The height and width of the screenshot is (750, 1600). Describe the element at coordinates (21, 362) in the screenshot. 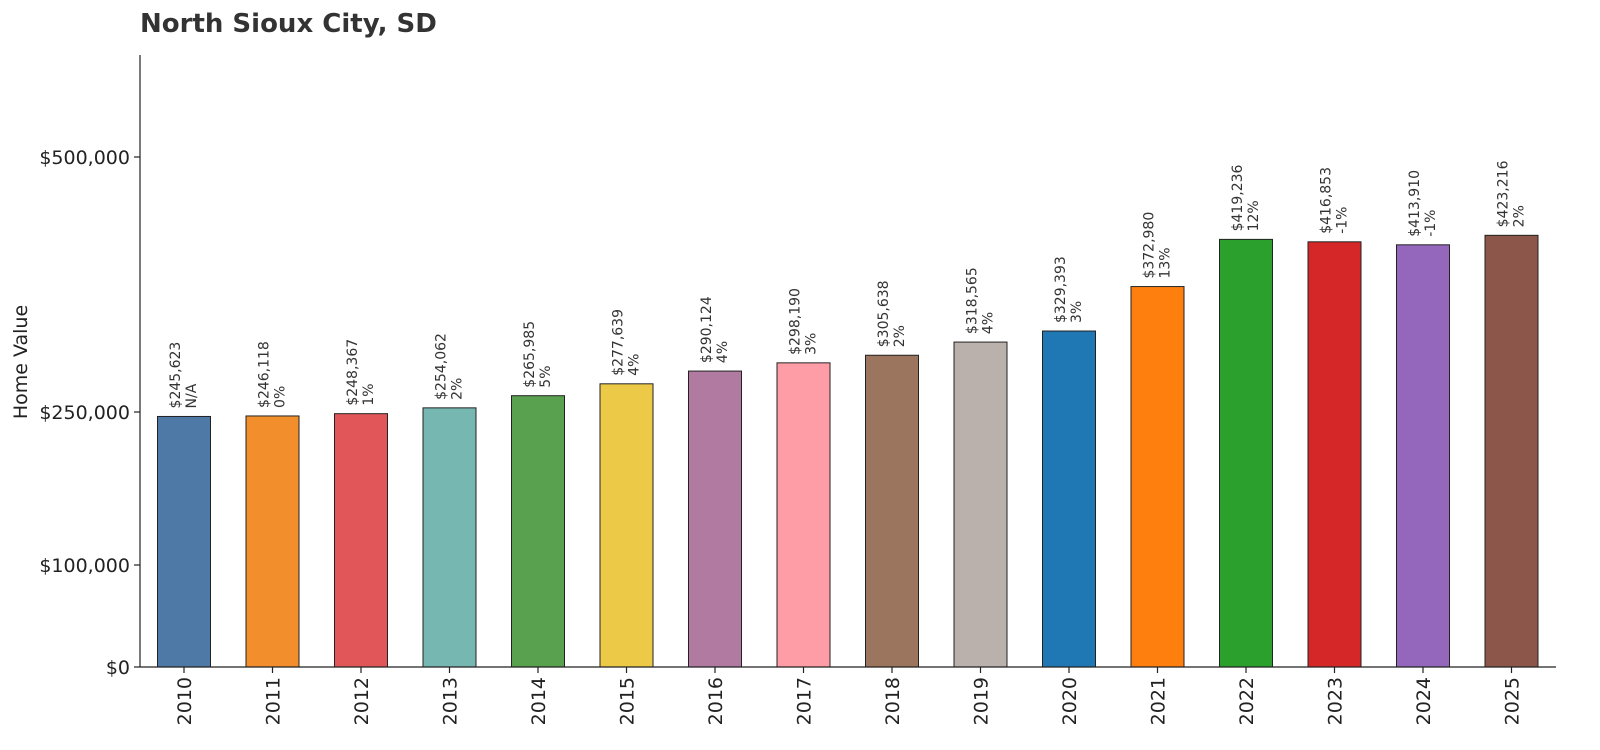

I see `y-axis-label: Home Value` at that location.